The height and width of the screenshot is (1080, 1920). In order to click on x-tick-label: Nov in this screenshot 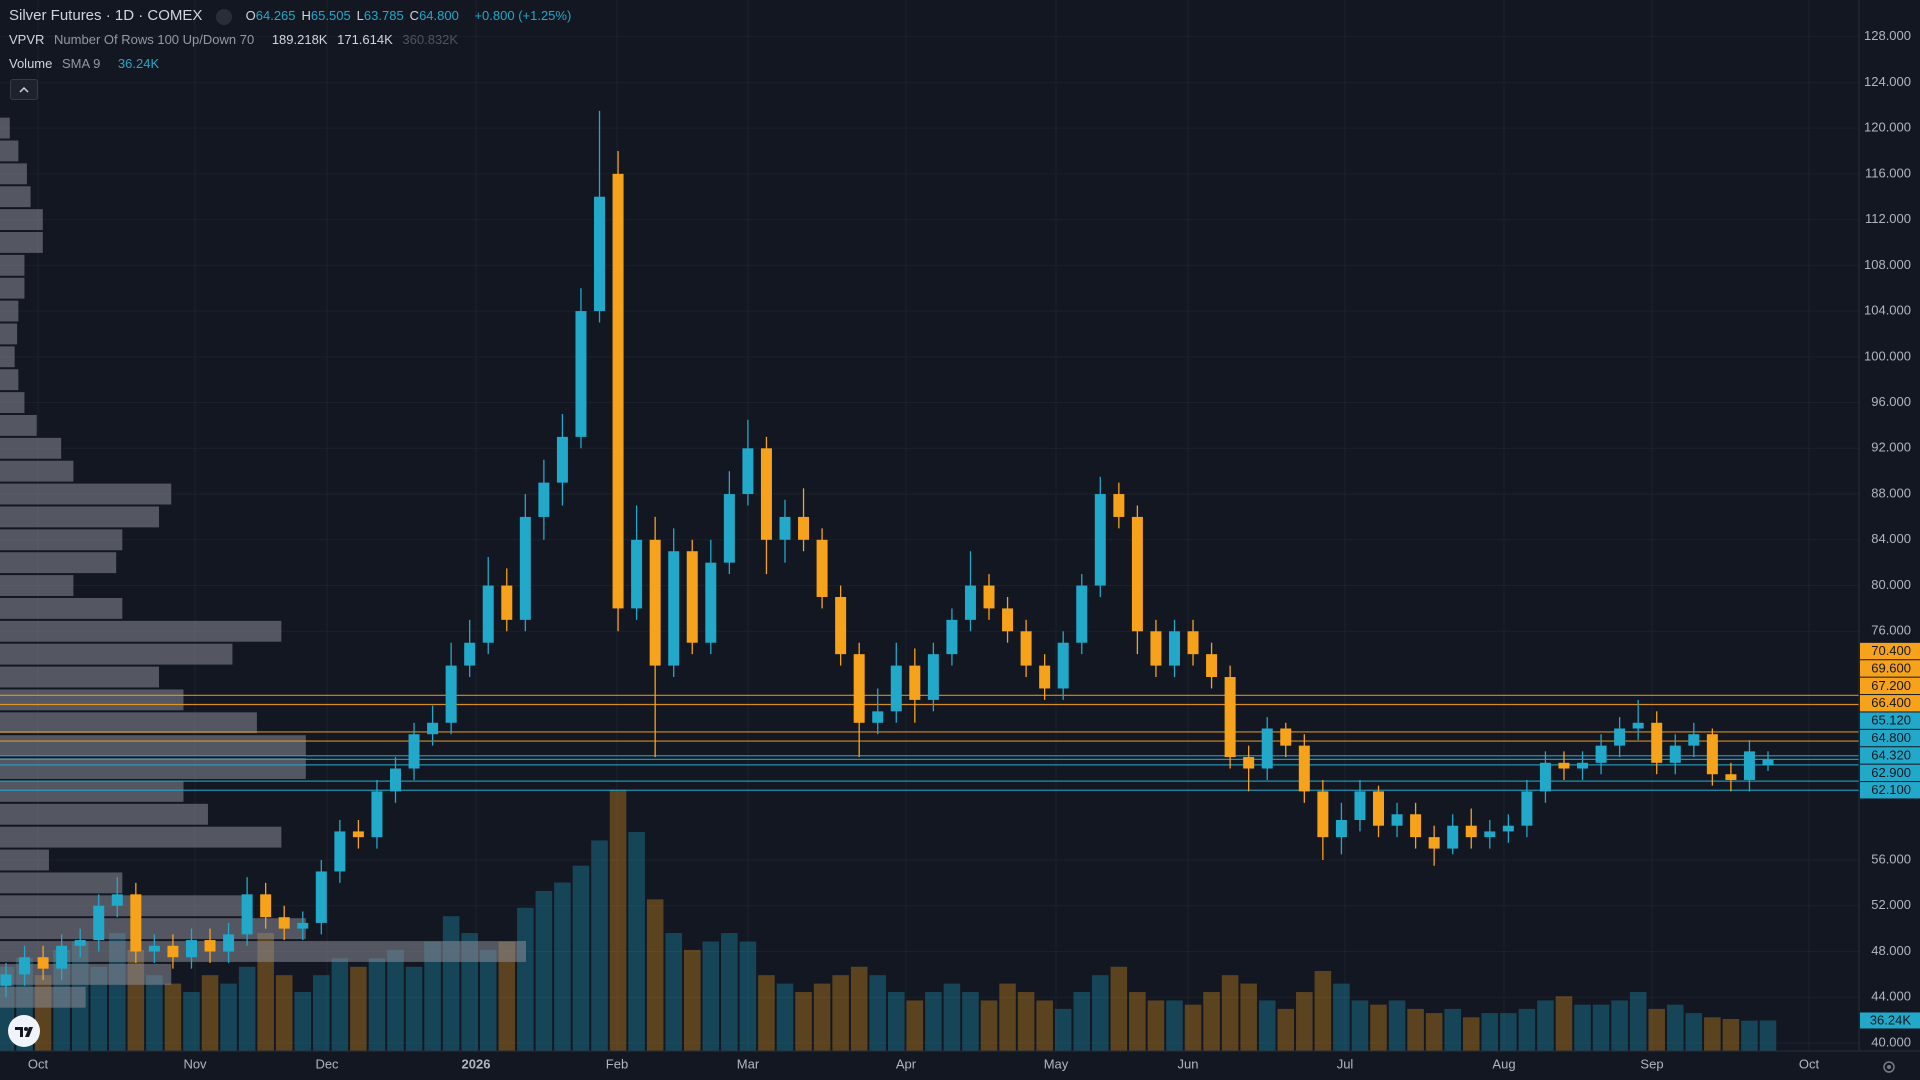, I will do `click(195, 1063)`.